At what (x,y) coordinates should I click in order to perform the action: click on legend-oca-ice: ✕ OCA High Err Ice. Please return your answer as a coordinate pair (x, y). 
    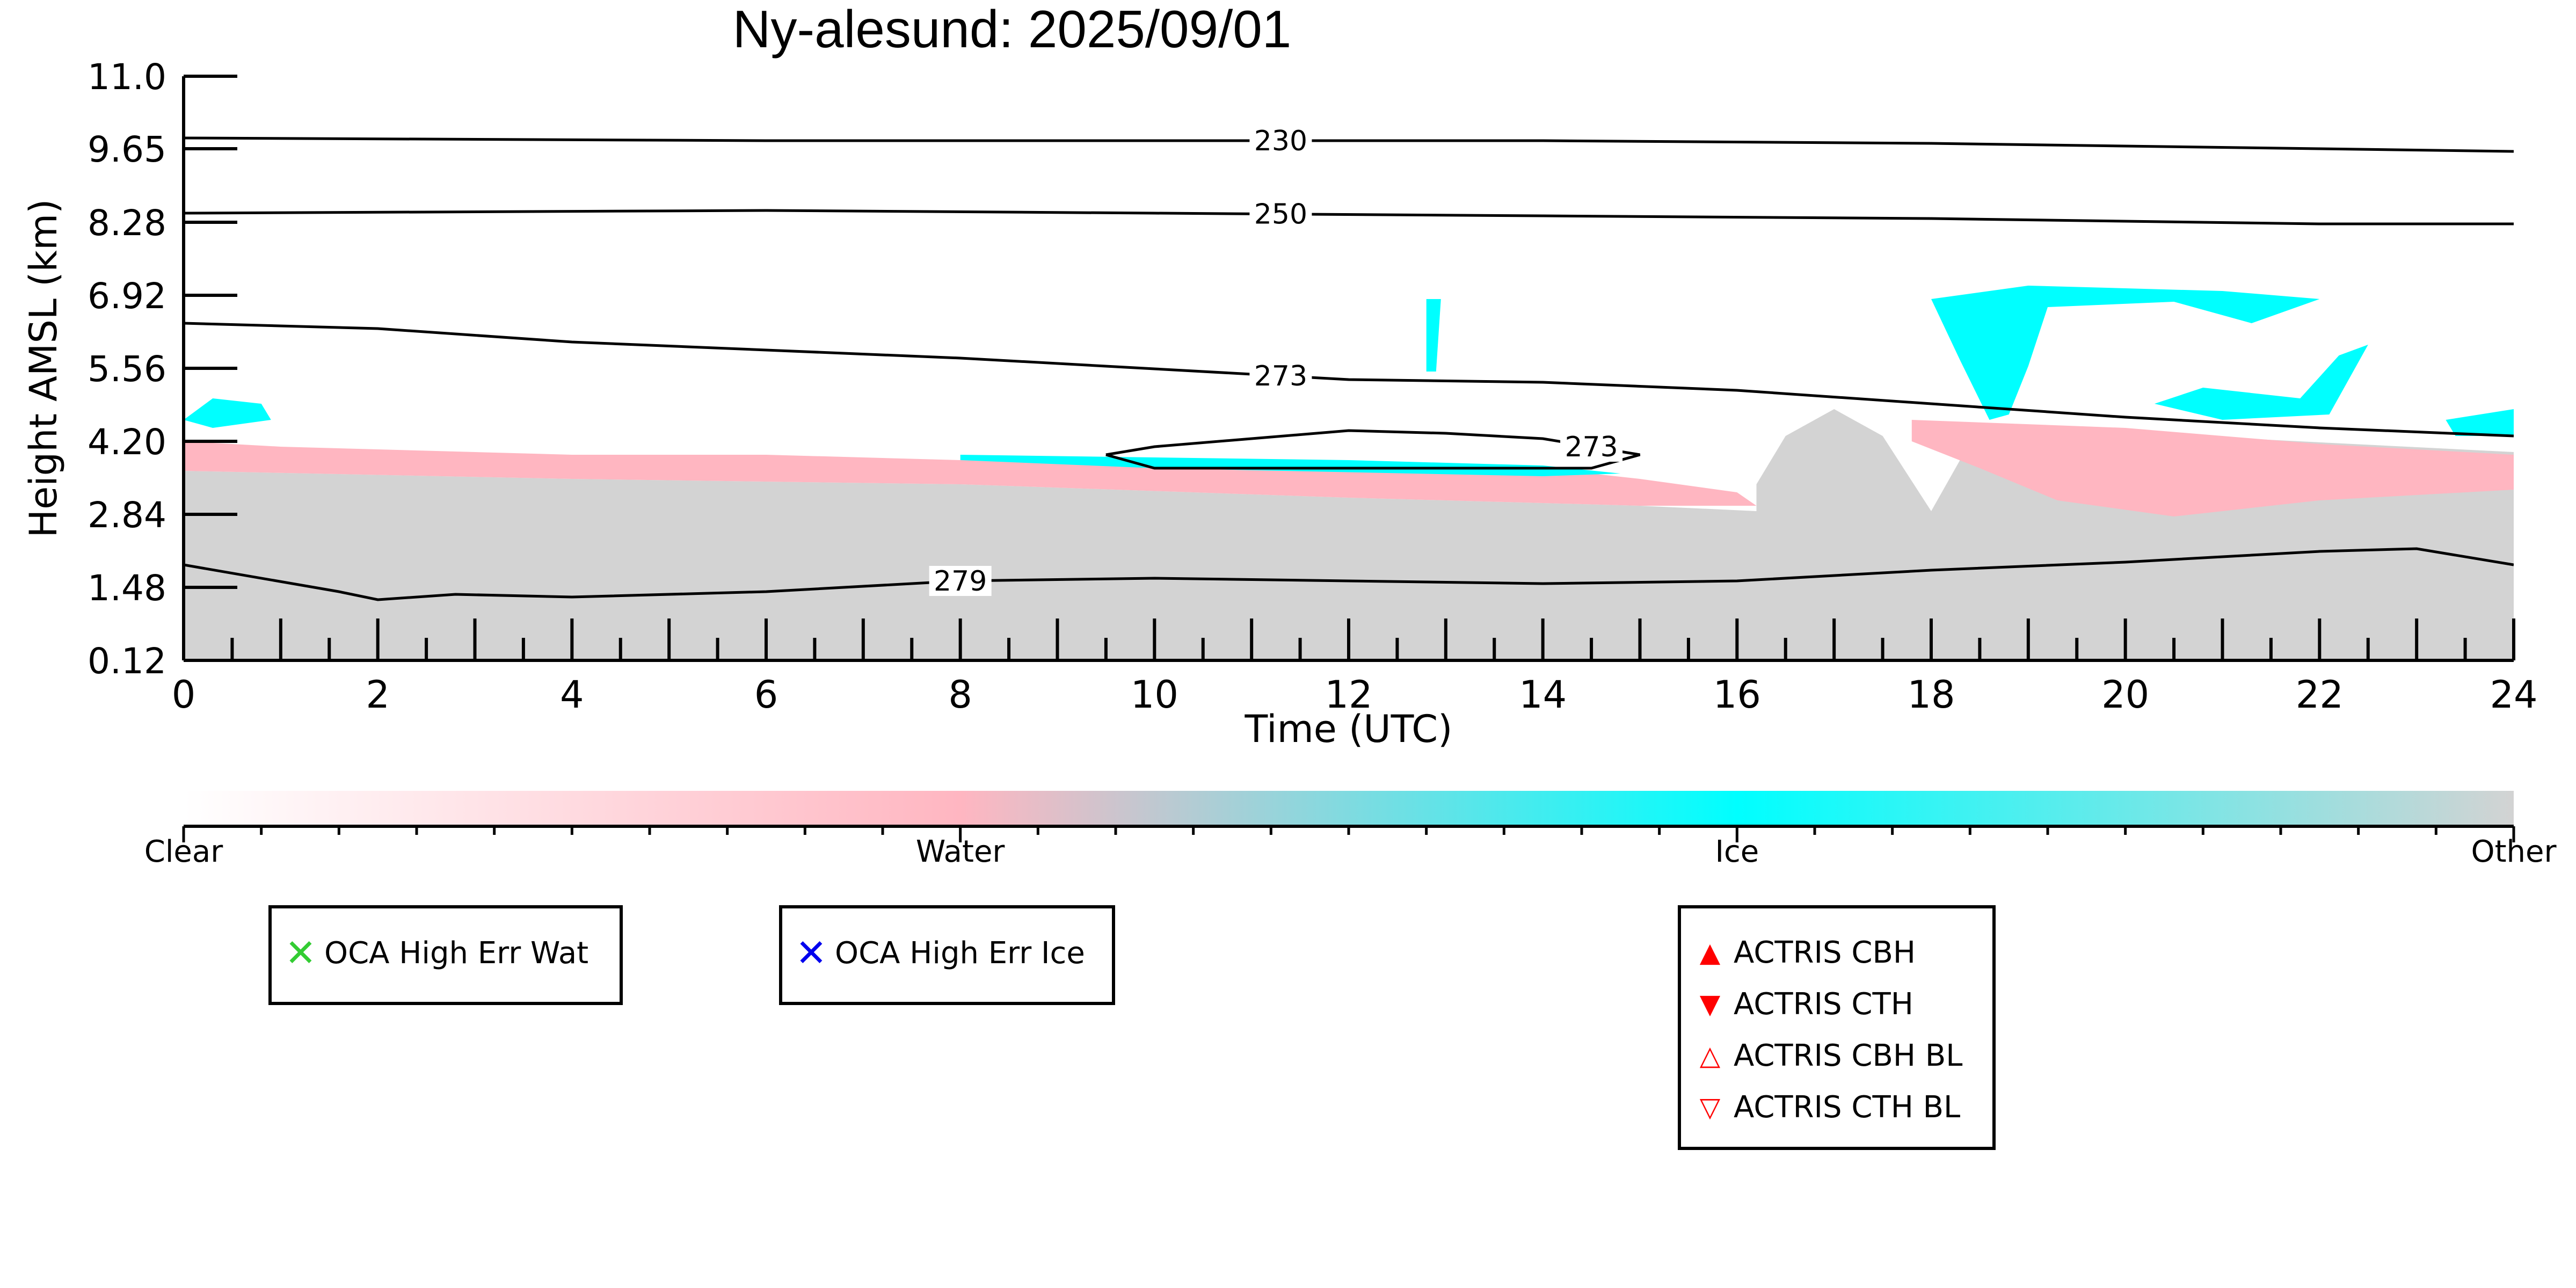
    Looking at the image, I should click on (947, 955).